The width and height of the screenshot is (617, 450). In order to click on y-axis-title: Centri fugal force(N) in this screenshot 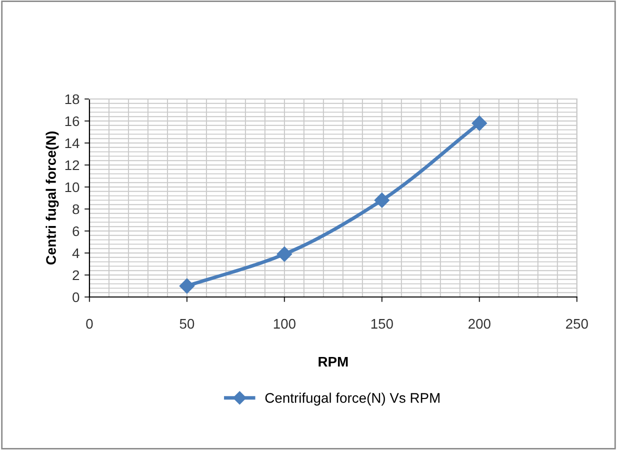, I will do `click(52, 198)`.